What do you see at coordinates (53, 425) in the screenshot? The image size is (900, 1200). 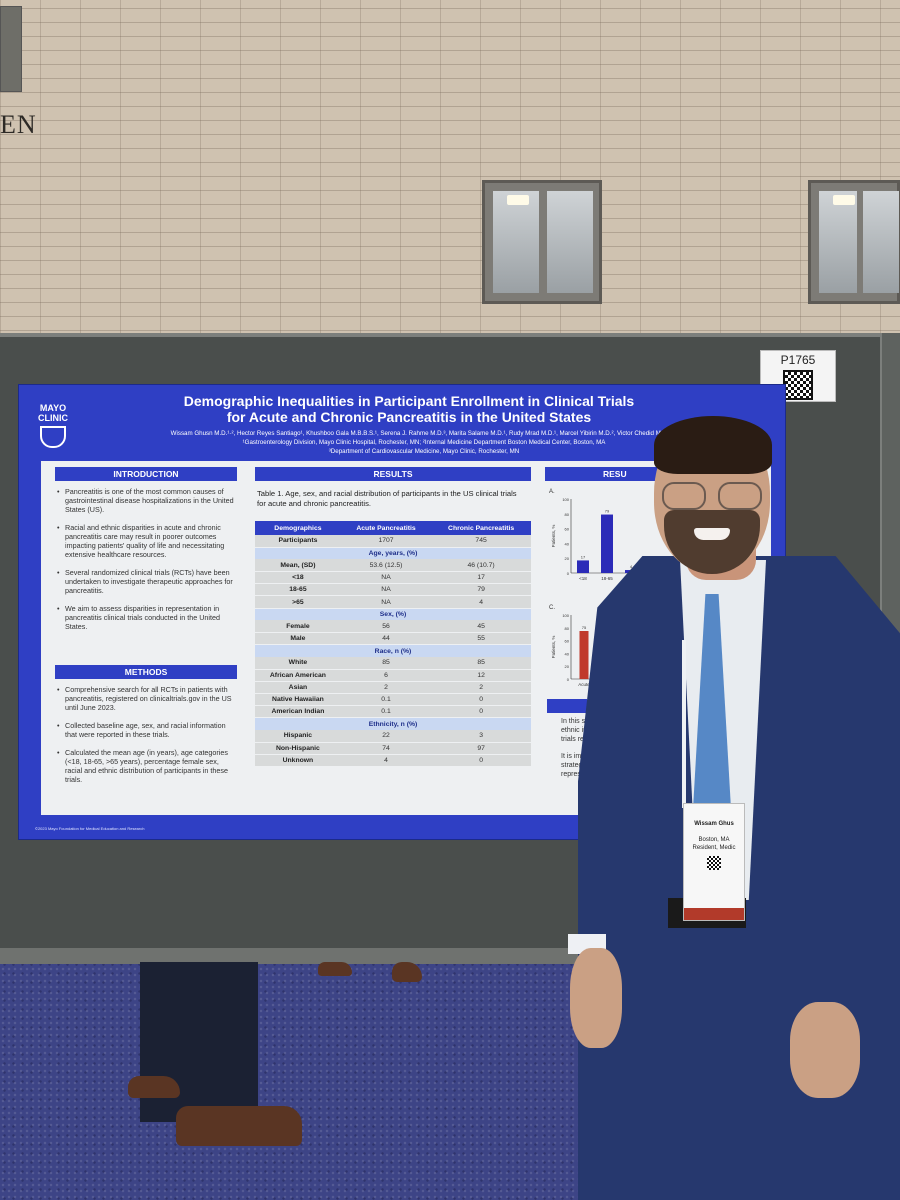 I see `mayo-clinic-logo: MAYO CLINIC` at bounding box center [53, 425].